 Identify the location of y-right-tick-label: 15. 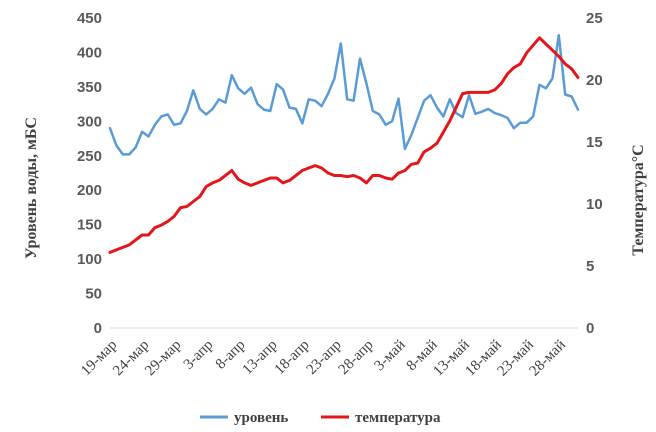
(594, 142).